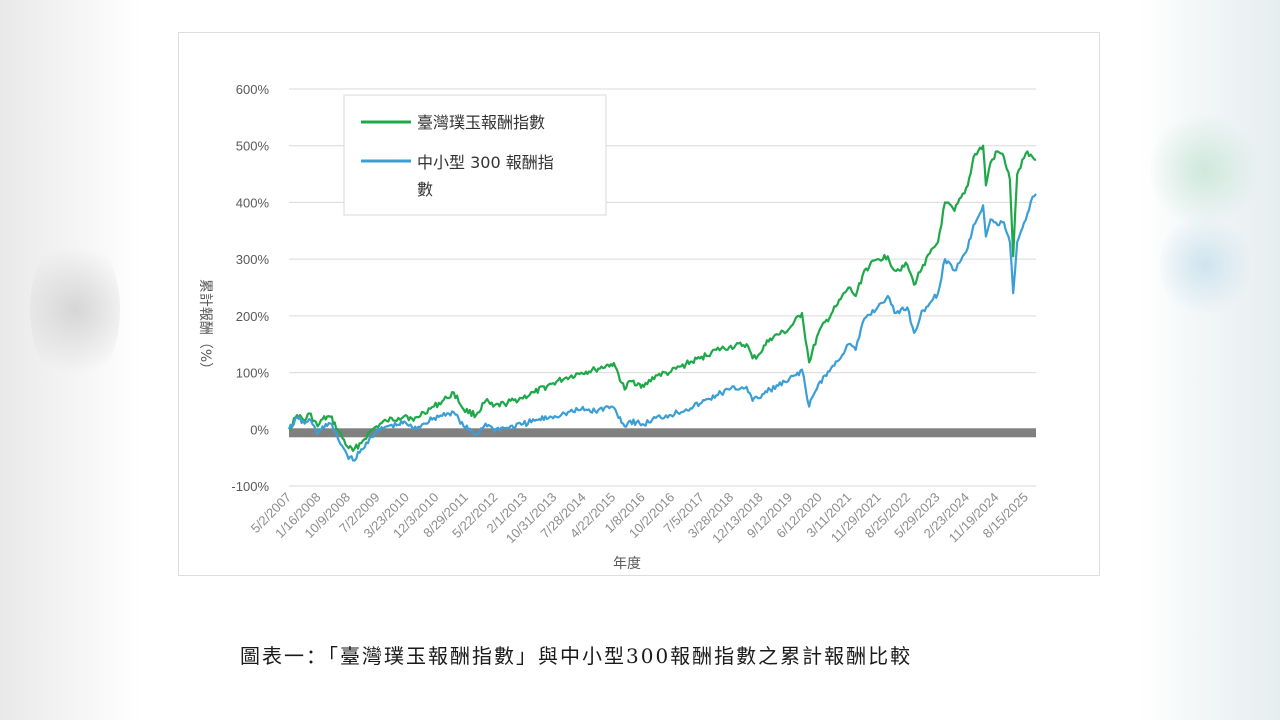 The width and height of the screenshot is (1280, 720). I want to click on legend-box, so click(475, 155).